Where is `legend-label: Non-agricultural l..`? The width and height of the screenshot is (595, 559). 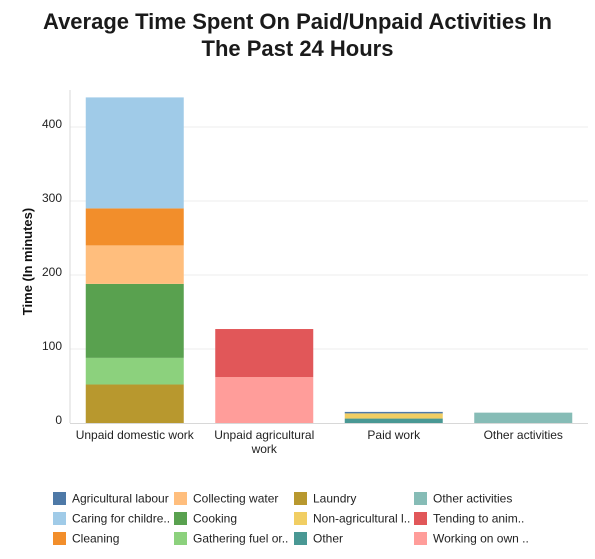
legend-label: Non-agricultural l.. is located at coordinates (361, 519).